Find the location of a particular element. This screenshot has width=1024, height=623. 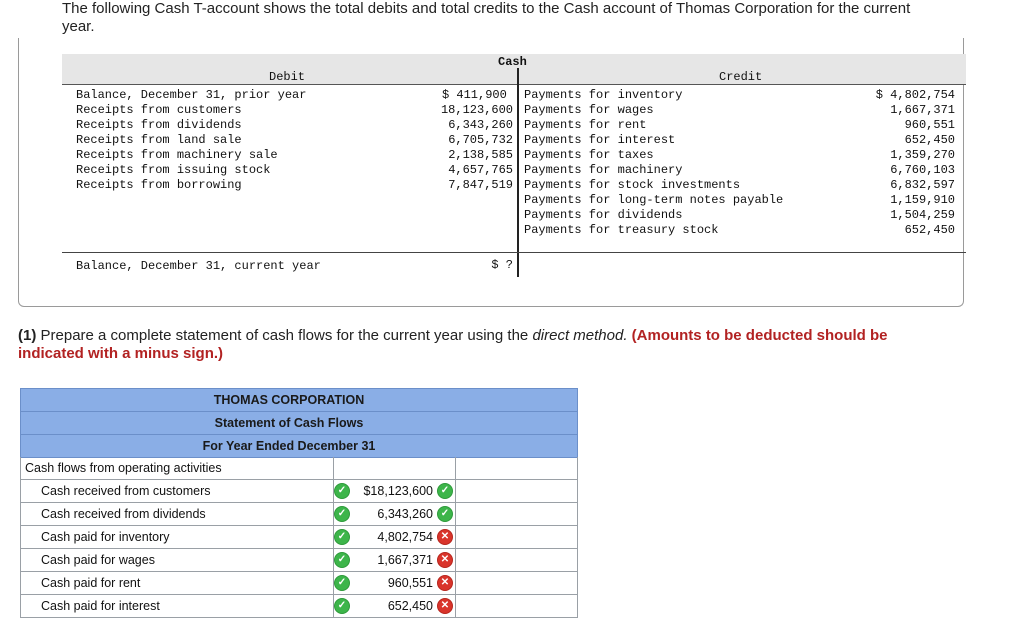

debit-label: Debit is located at coordinates (287, 77).